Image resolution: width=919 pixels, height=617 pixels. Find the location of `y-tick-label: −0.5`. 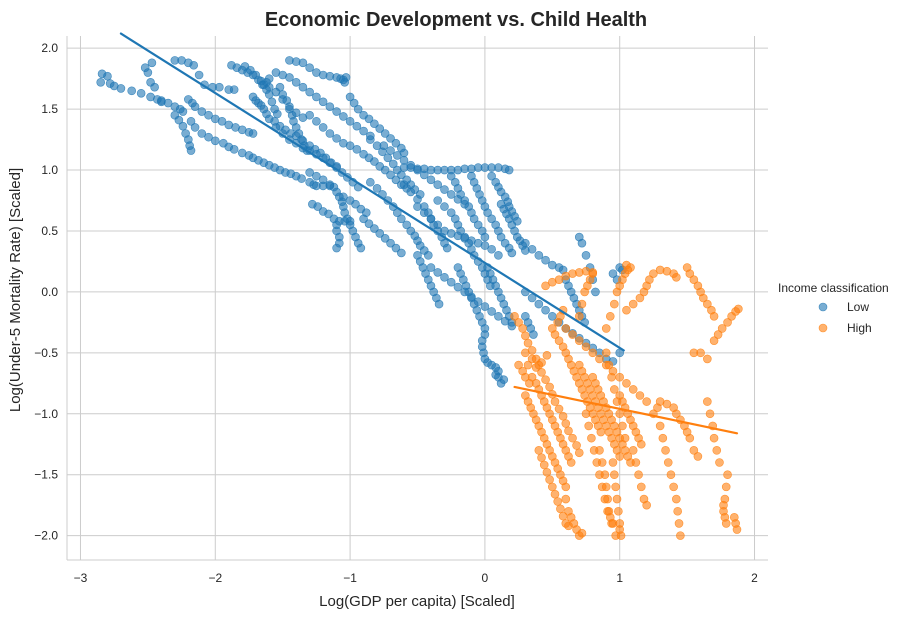

y-tick-label: −0.5 is located at coordinates (46, 353).